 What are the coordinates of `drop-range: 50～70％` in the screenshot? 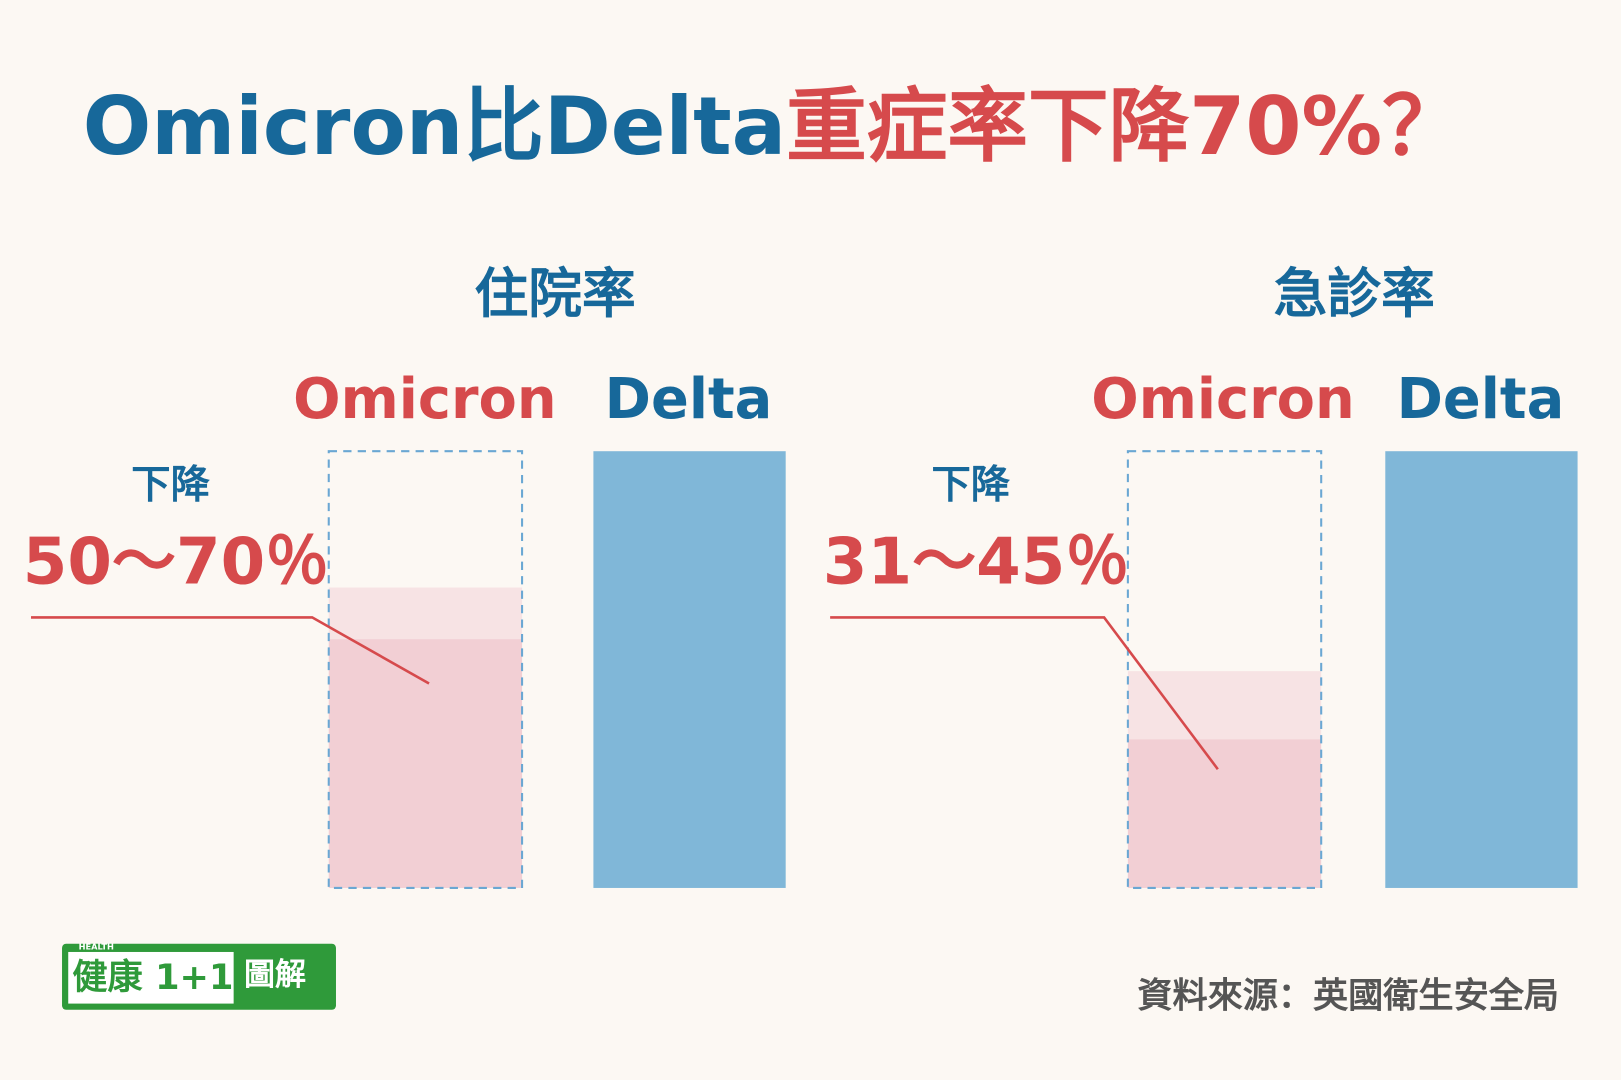 It's located at (176, 562).